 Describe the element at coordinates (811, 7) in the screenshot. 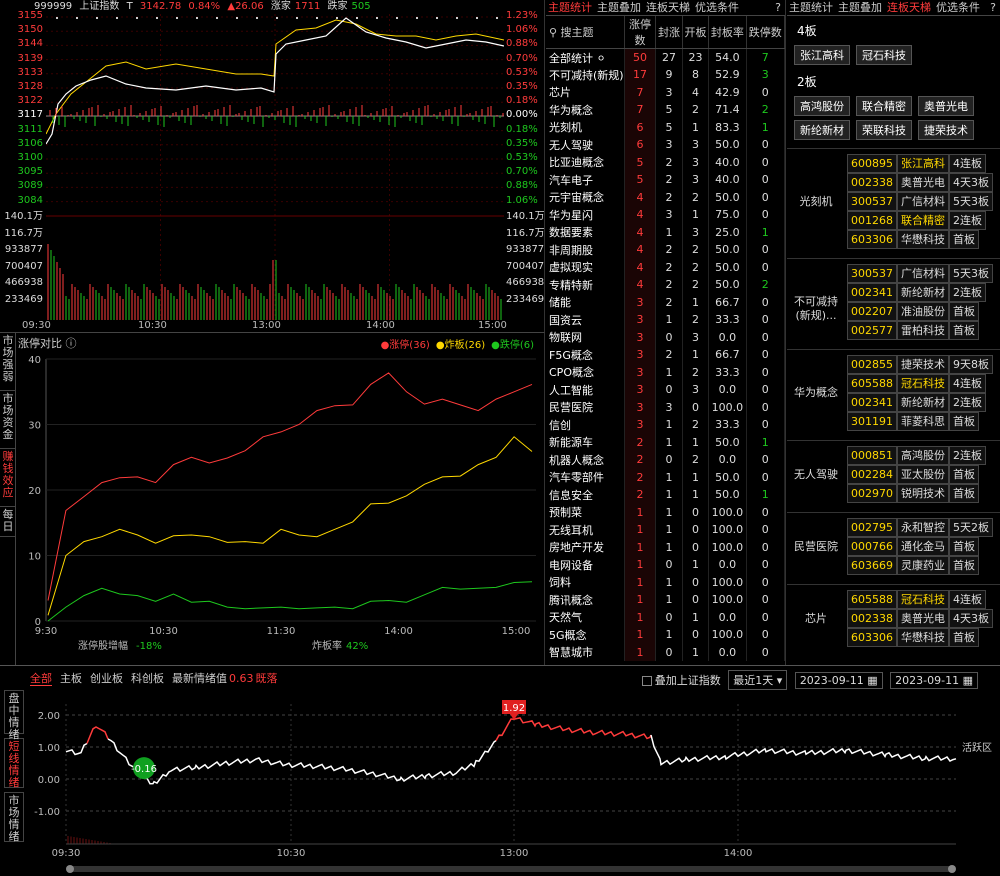

I see `ladder-tab-0: 主题统计` at that location.